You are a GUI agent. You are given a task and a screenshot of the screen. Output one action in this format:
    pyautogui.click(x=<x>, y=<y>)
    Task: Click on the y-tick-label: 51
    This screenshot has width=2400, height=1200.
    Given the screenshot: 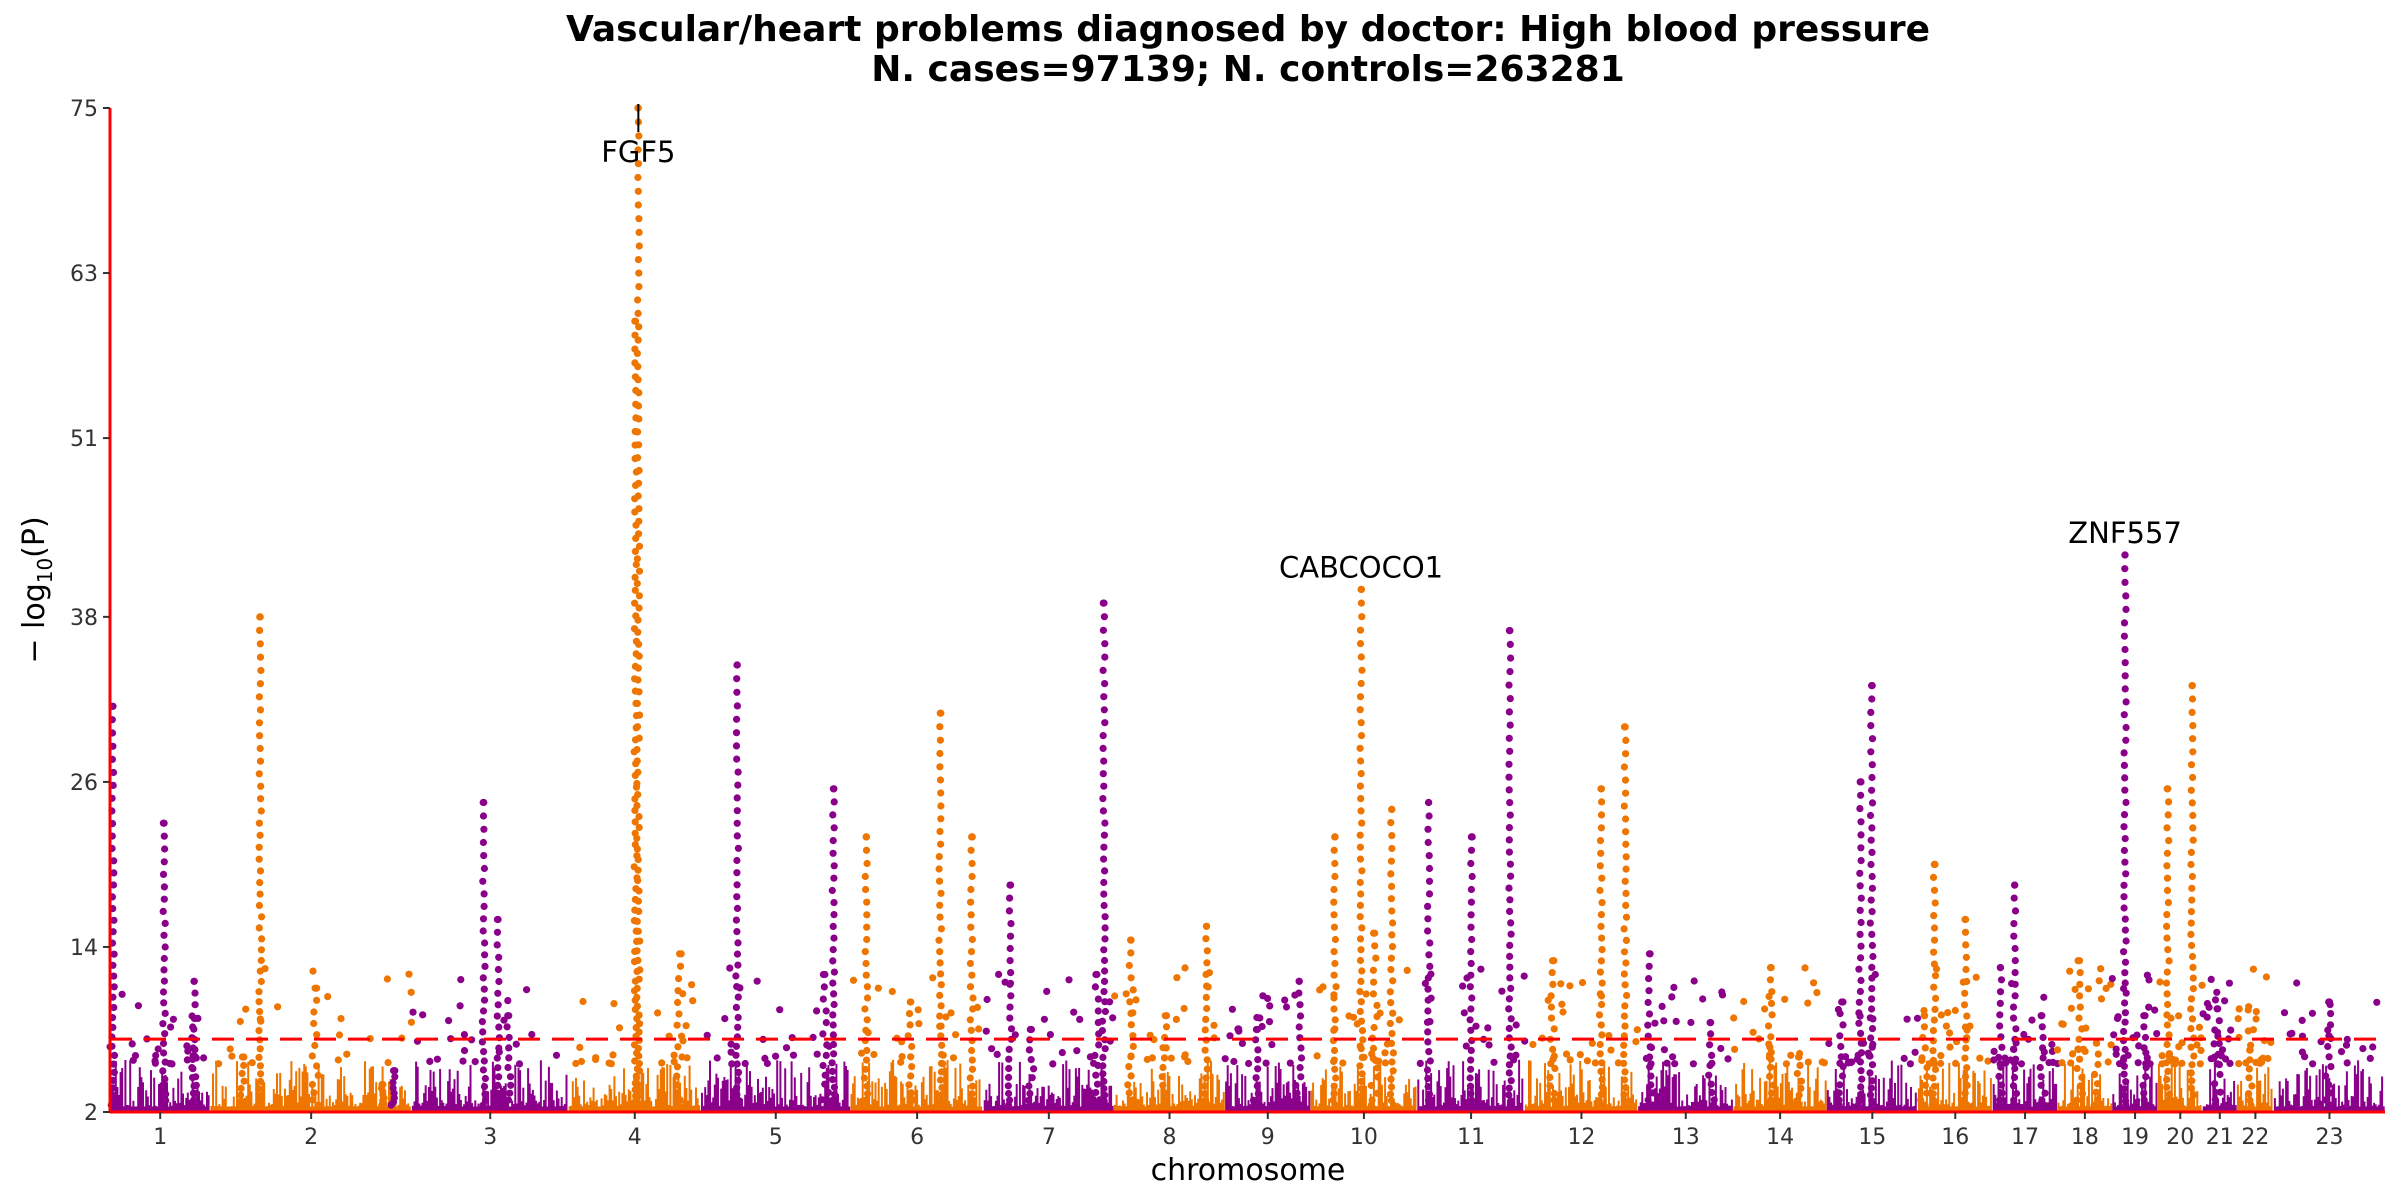 What is the action you would take?
    pyautogui.click(x=84, y=439)
    